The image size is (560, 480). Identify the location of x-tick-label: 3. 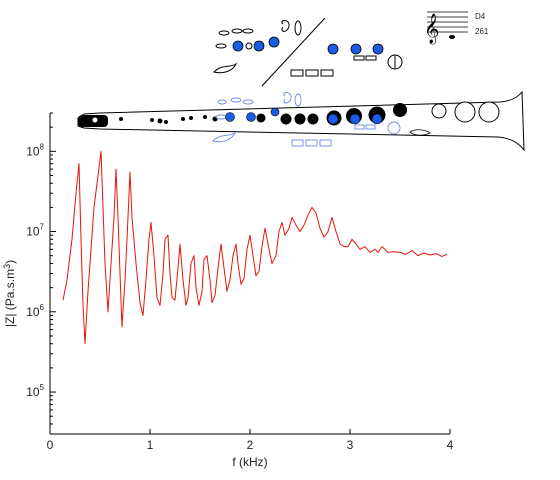
(350, 445).